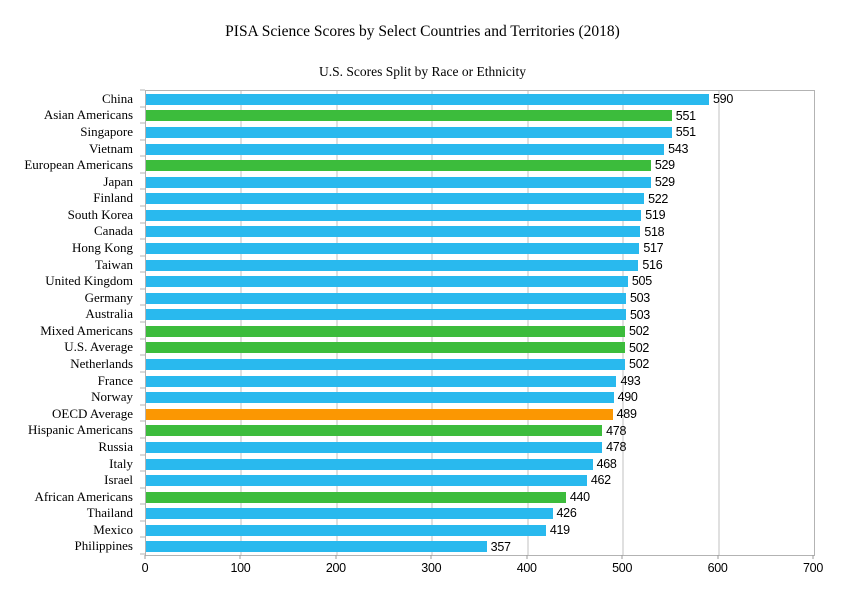  I want to click on bar-germany, so click(386, 298).